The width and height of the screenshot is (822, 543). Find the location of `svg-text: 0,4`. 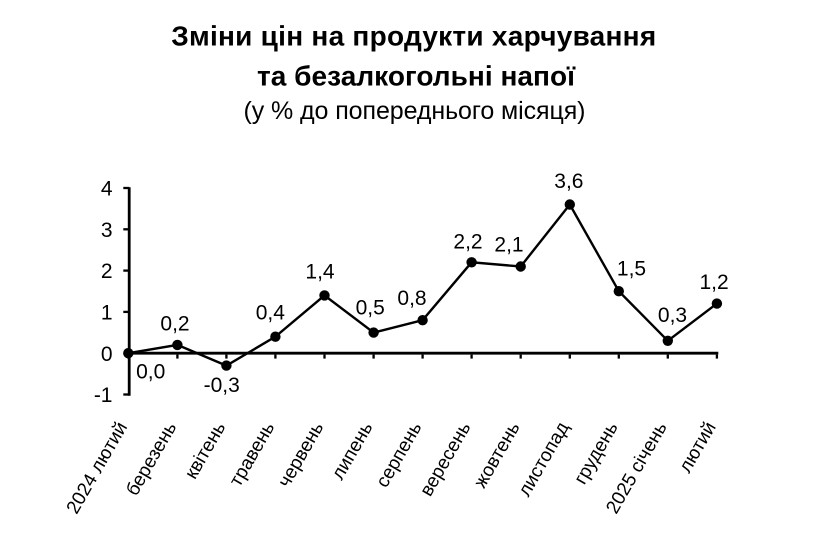

svg-text: 0,4 is located at coordinates (271, 313).